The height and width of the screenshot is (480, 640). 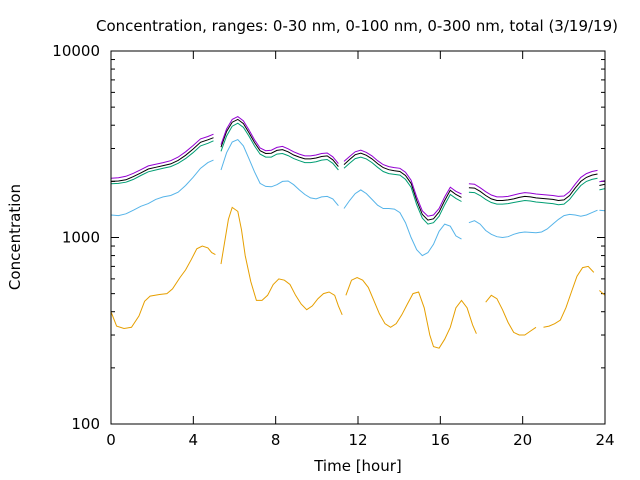 I want to click on x-axis-label: Time [hour], so click(x=357, y=466).